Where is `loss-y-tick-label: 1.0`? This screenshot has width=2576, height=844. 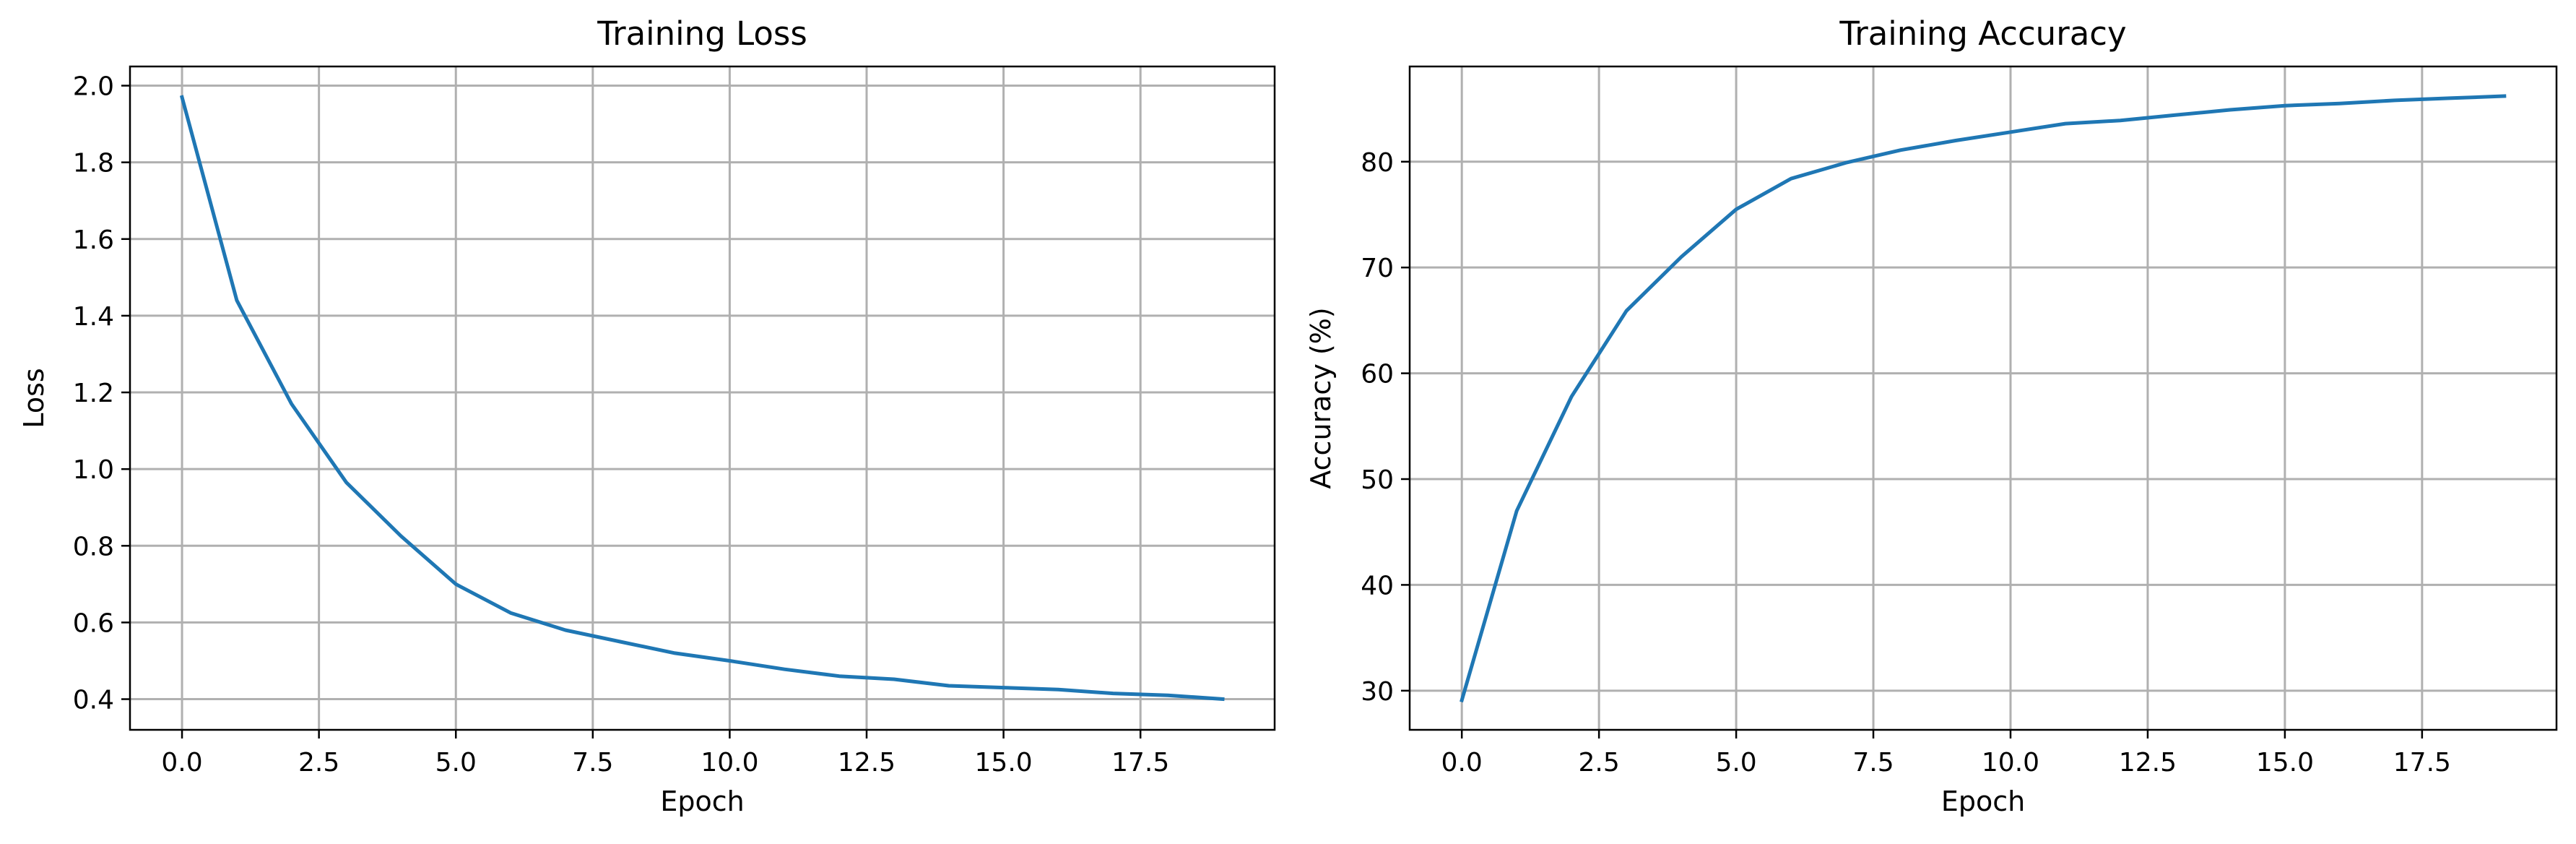
loss-y-tick-label: 1.0 is located at coordinates (93, 470).